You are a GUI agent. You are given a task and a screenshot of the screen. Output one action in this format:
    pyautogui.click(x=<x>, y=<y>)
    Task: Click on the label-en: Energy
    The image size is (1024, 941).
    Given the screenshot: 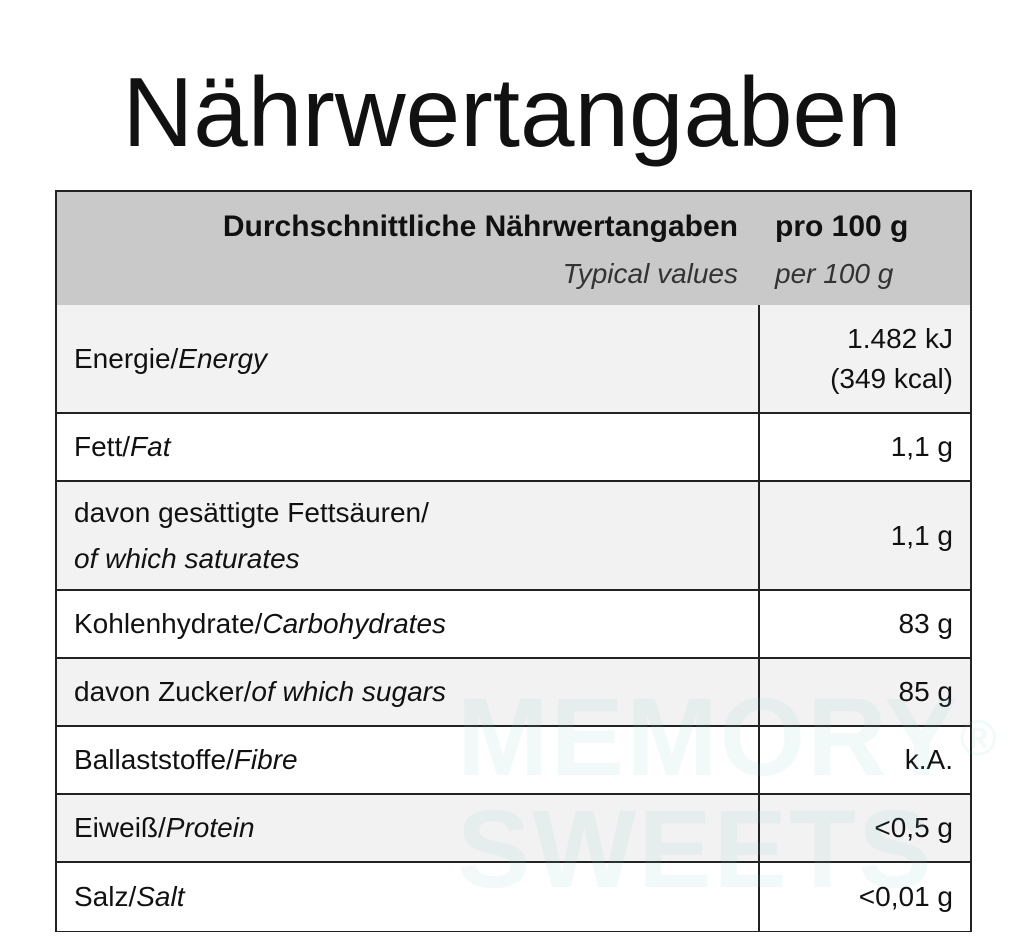 What is the action you would take?
    pyautogui.click(x=223, y=358)
    